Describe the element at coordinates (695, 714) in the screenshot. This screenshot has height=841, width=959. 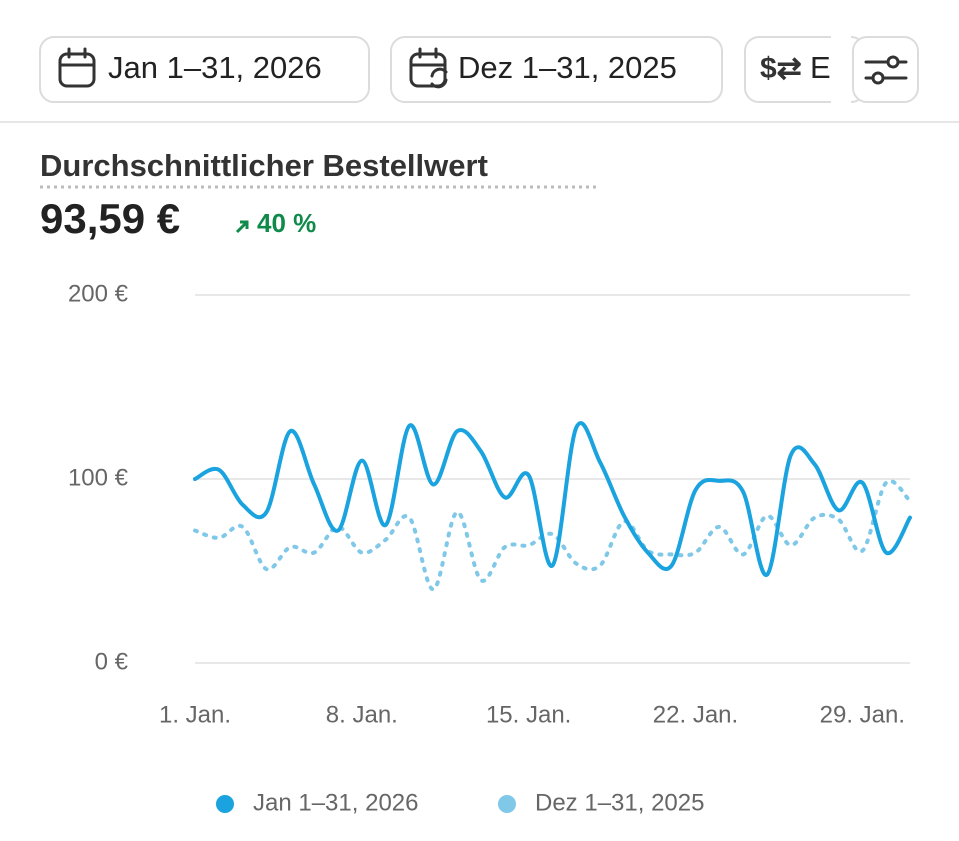
I see `x-tick-label: 22. Jan.` at that location.